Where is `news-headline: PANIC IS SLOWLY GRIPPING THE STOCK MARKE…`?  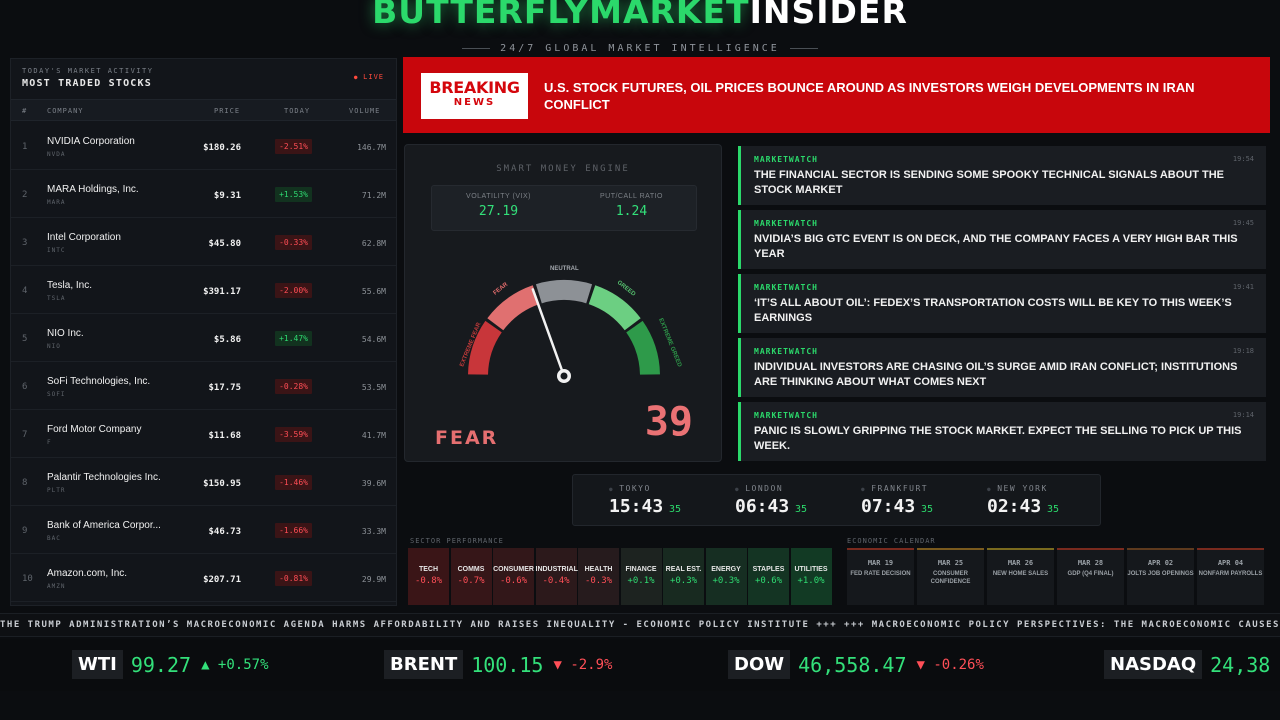
news-headline: PANIC IS SLOWLY GRIPPING THE STOCK MARKE… is located at coordinates (998, 438).